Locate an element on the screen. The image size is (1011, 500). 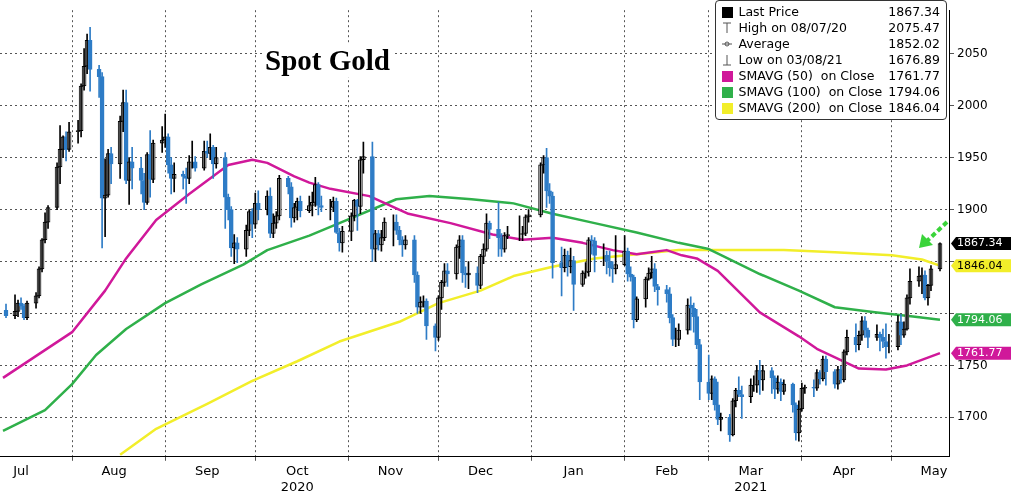
text: Spot Gold is located at coordinates (327, 60).